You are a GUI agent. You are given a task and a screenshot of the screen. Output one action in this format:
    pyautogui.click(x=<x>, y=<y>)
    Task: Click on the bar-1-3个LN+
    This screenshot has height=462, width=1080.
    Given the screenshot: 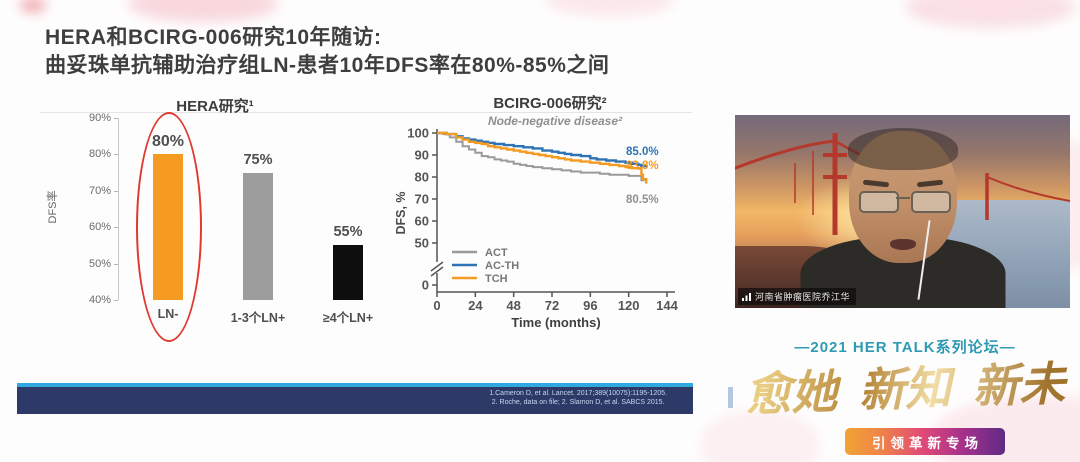 What is the action you would take?
    pyautogui.click(x=258, y=236)
    